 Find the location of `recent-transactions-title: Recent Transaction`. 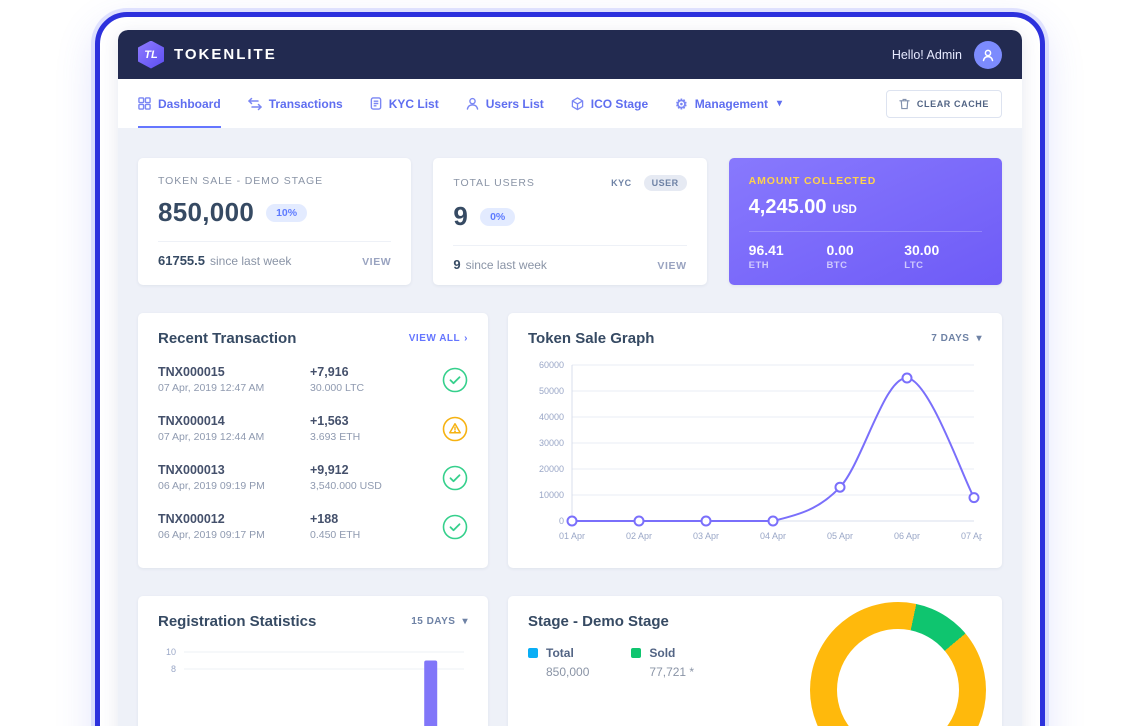

recent-transactions-title: Recent Transaction is located at coordinates (227, 338).